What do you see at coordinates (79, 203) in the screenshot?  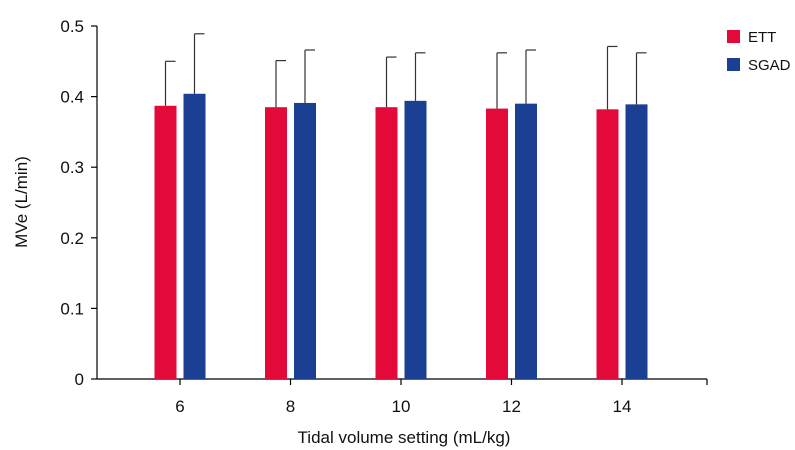 I see `y-axis: 0 0.1 0.2 0.3 0.4 0.5` at bounding box center [79, 203].